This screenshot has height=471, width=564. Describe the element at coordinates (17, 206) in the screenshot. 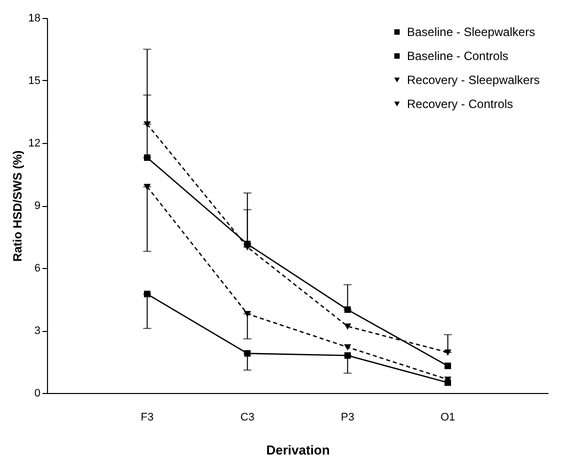

I see `y-axis-title: Ratio HSD/SWS (%)` at that location.